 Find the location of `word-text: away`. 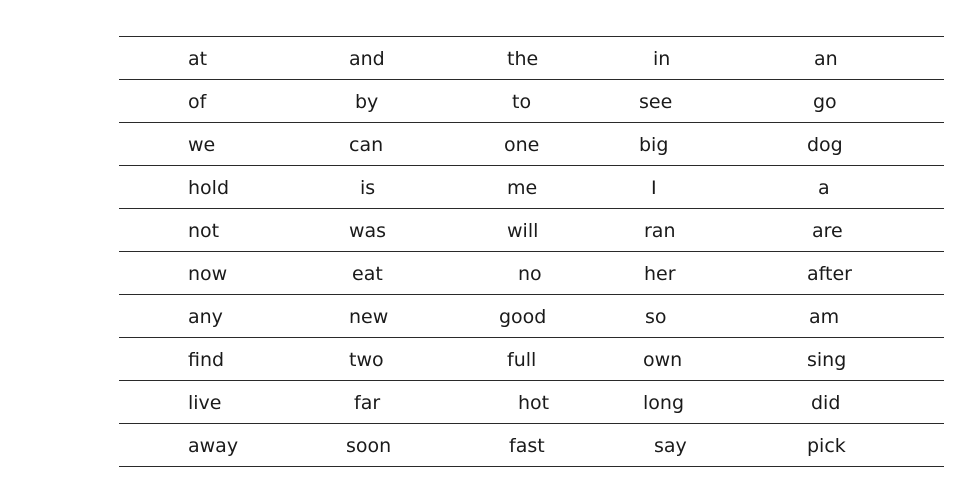

word-text: away is located at coordinates (213, 446).